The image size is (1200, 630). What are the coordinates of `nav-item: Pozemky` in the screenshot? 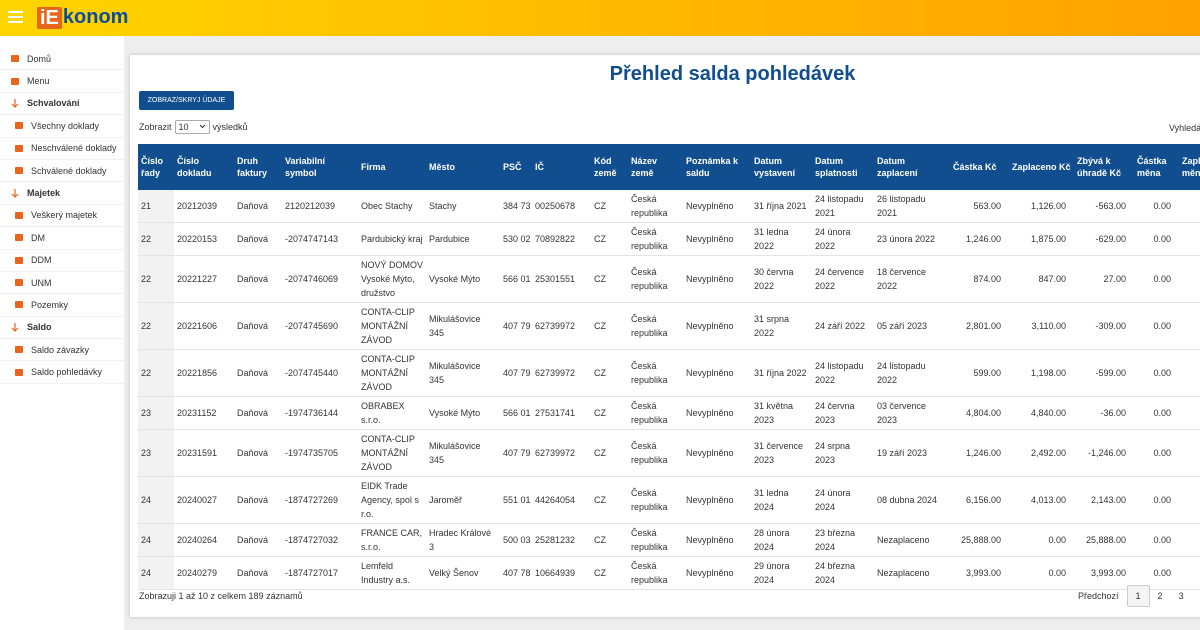 It's located at (62, 305).